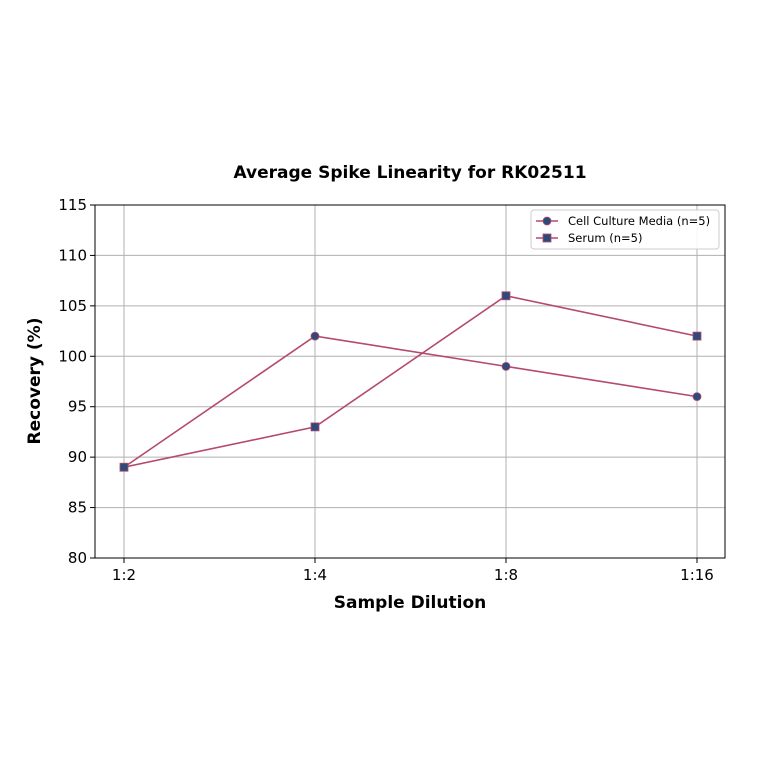 This screenshot has height=764, width=764. Describe the element at coordinates (639, 221) in the screenshot. I see `legend-entry: Cell Culture Media (n=5)` at that location.